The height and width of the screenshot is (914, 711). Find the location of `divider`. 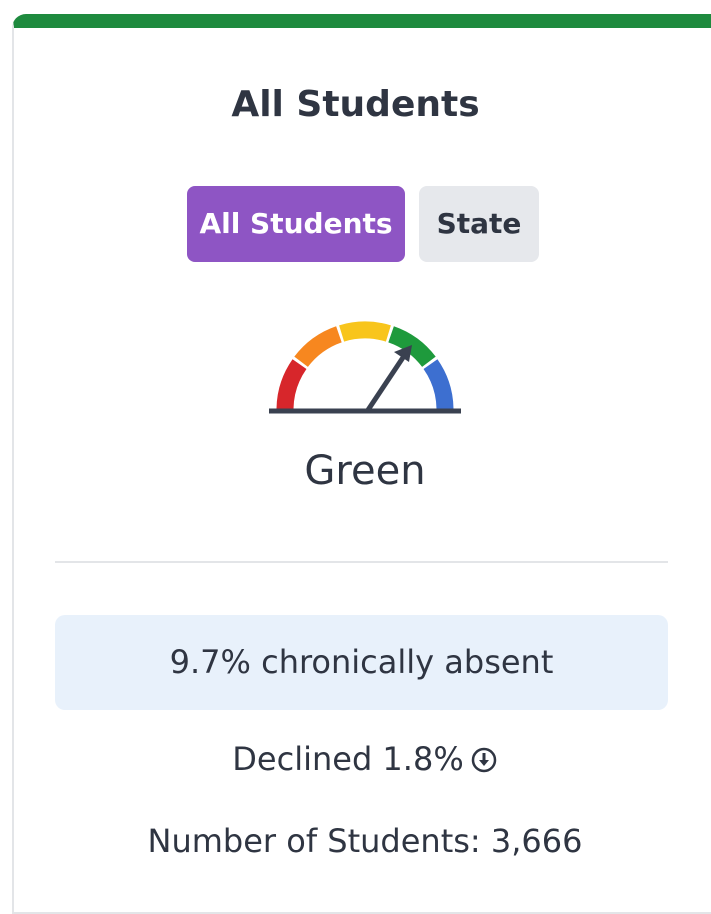

divider is located at coordinates (361, 562).